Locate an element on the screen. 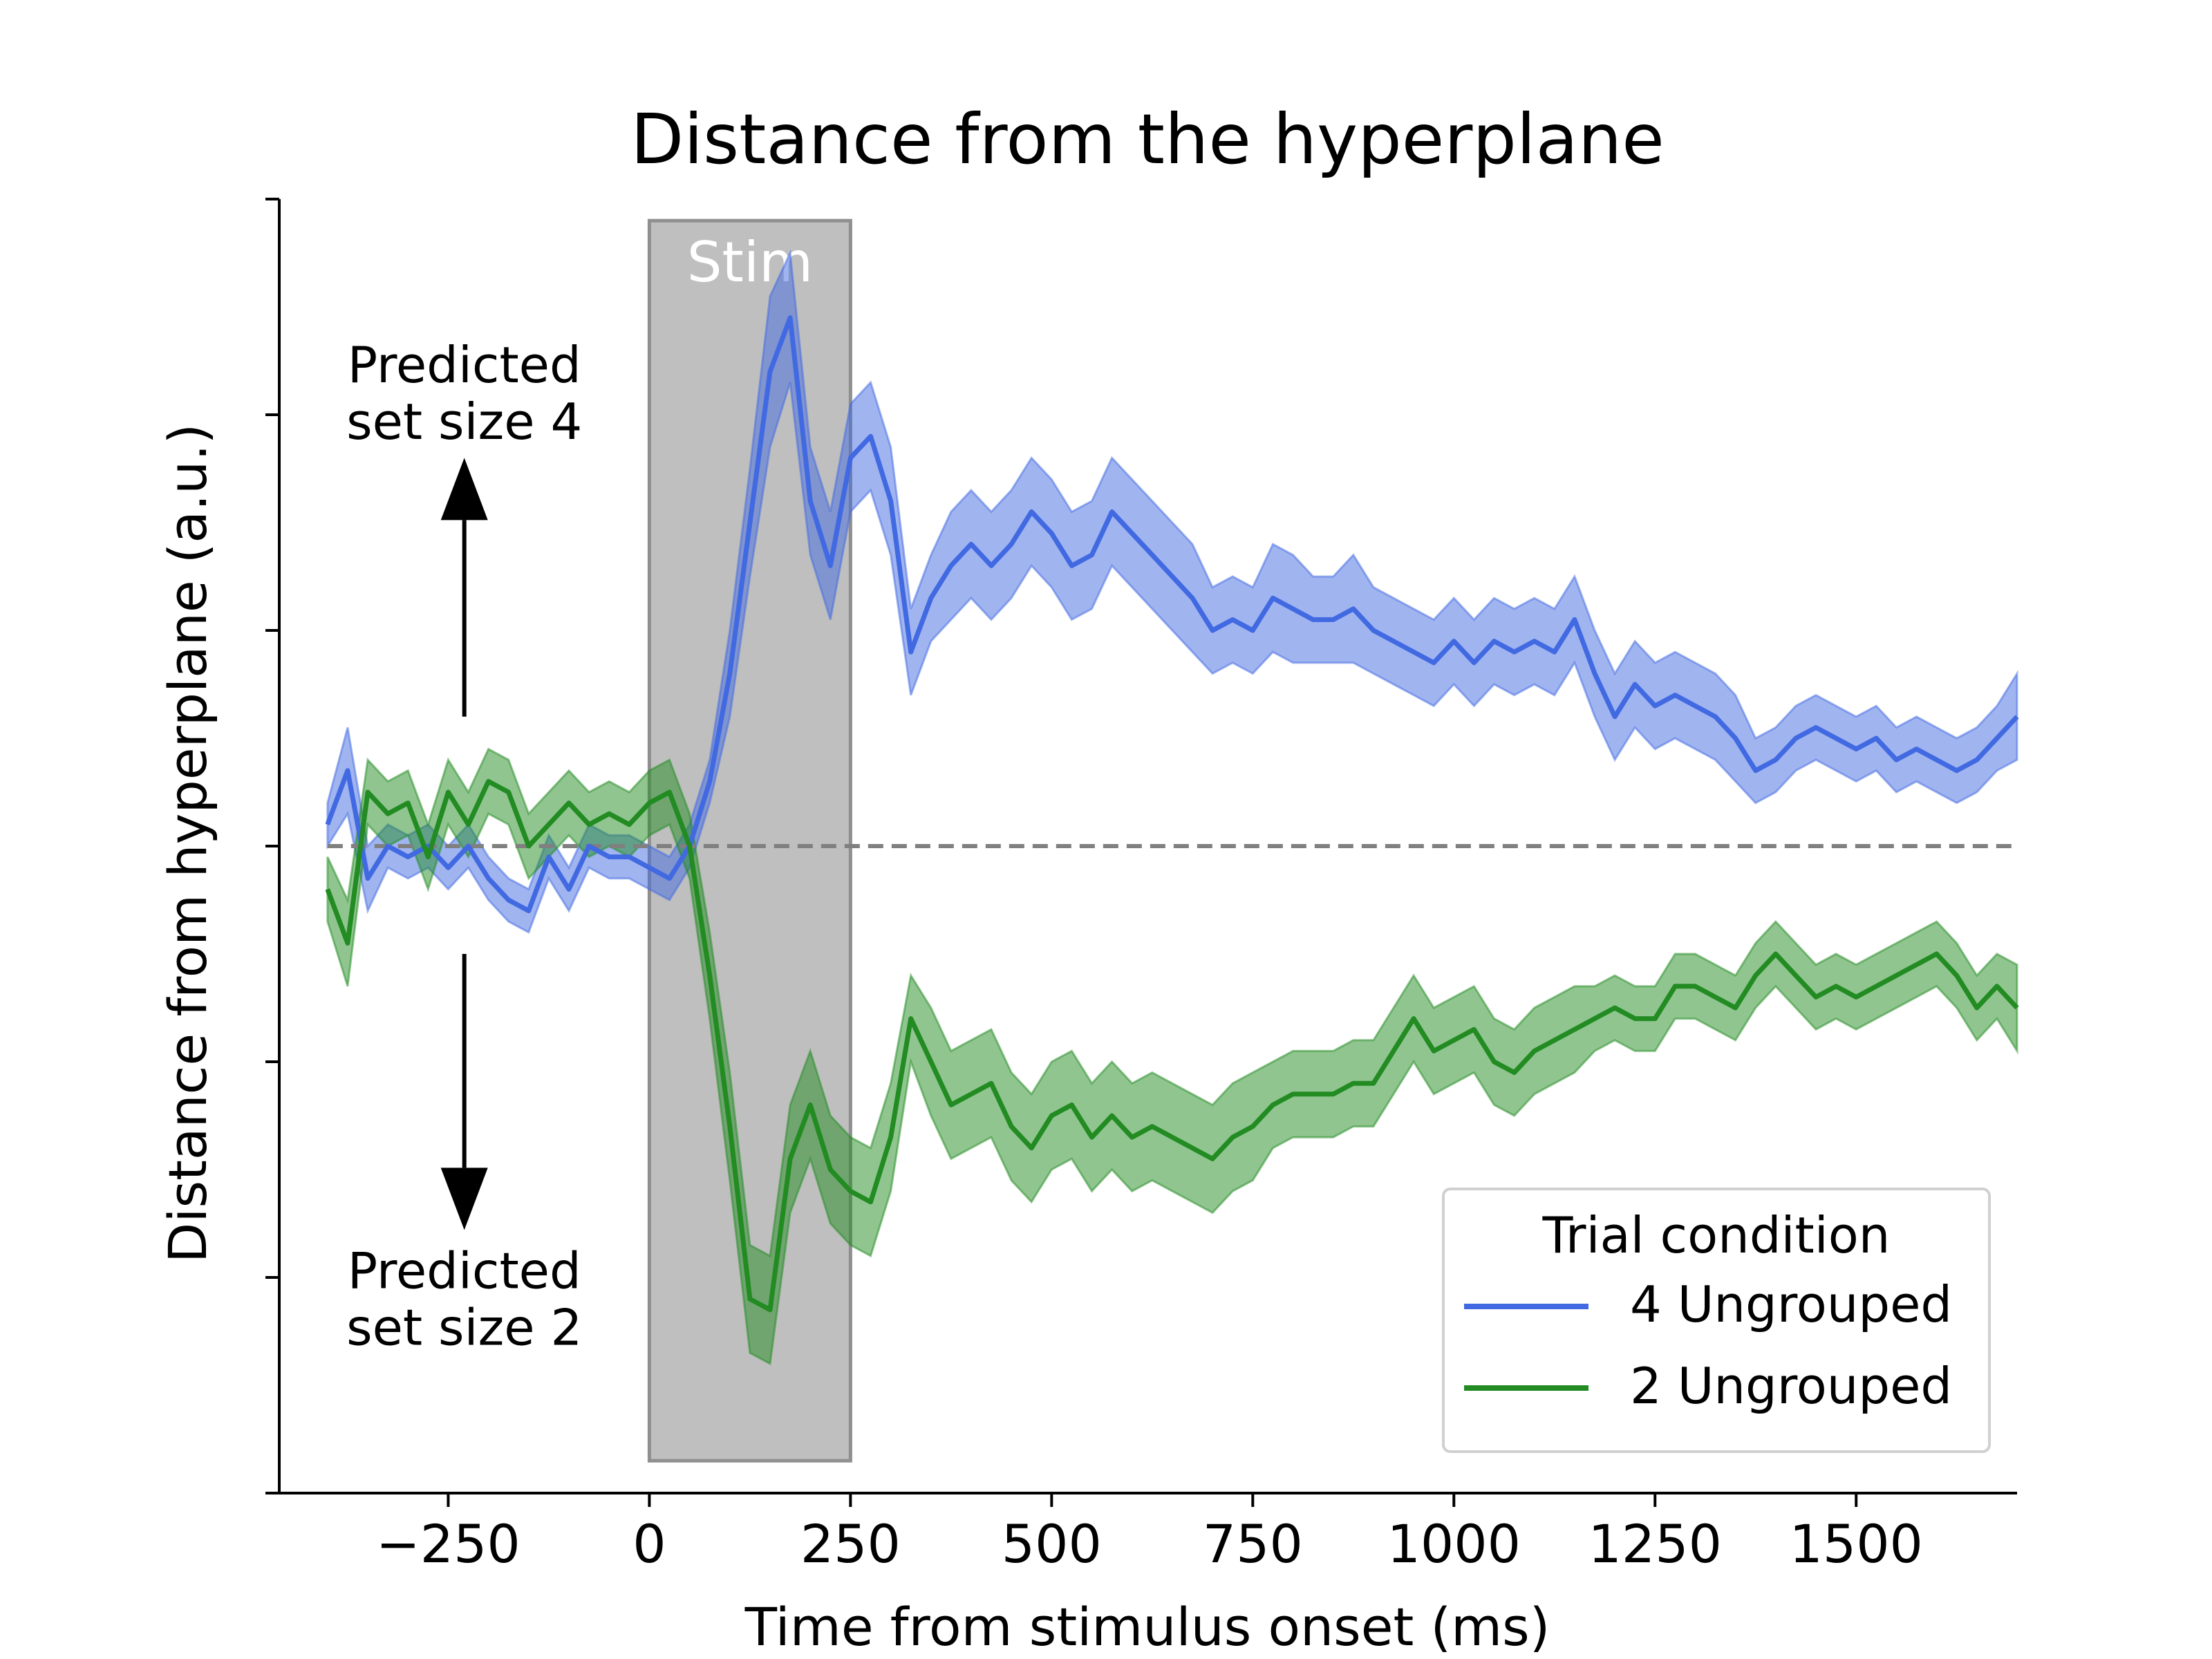  annotation-line: set size 4 is located at coordinates (464, 422).